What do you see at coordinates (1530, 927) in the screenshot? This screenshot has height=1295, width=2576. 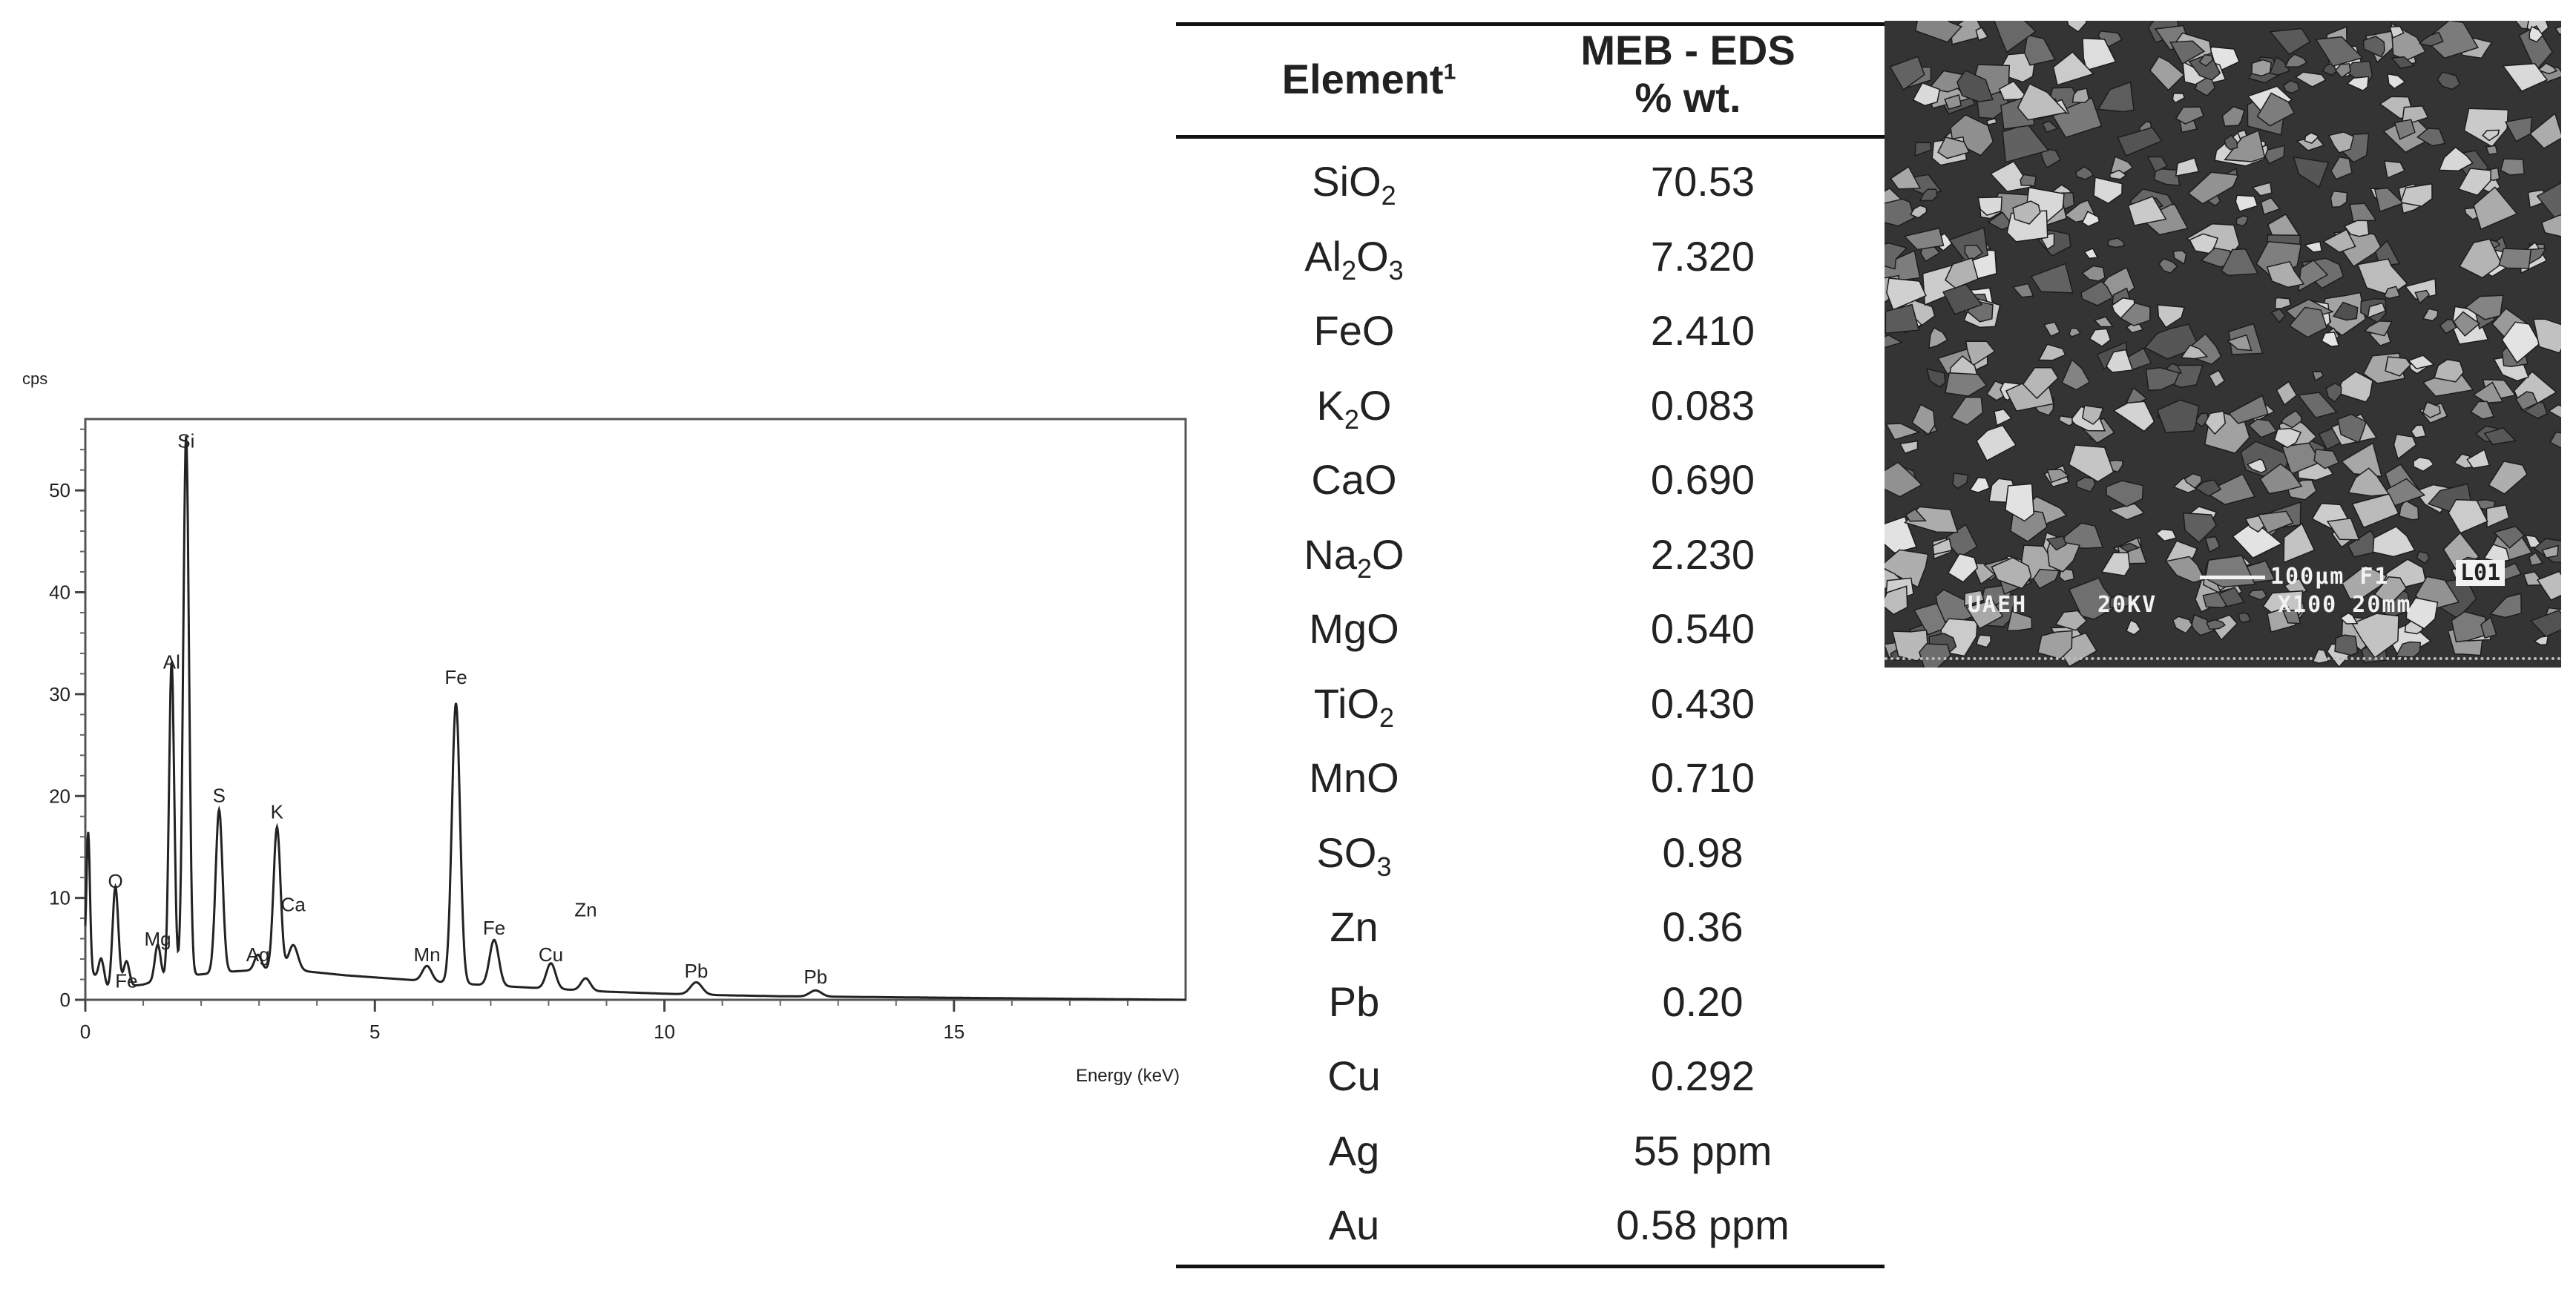 I see `table-row: Zn 0.36` at bounding box center [1530, 927].